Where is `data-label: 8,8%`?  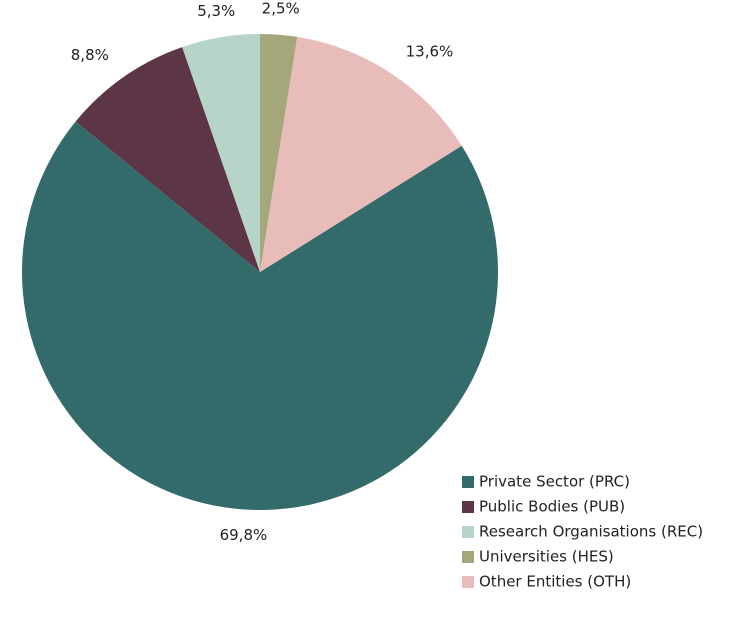
data-label: 8,8% is located at coordinates (90, 55).